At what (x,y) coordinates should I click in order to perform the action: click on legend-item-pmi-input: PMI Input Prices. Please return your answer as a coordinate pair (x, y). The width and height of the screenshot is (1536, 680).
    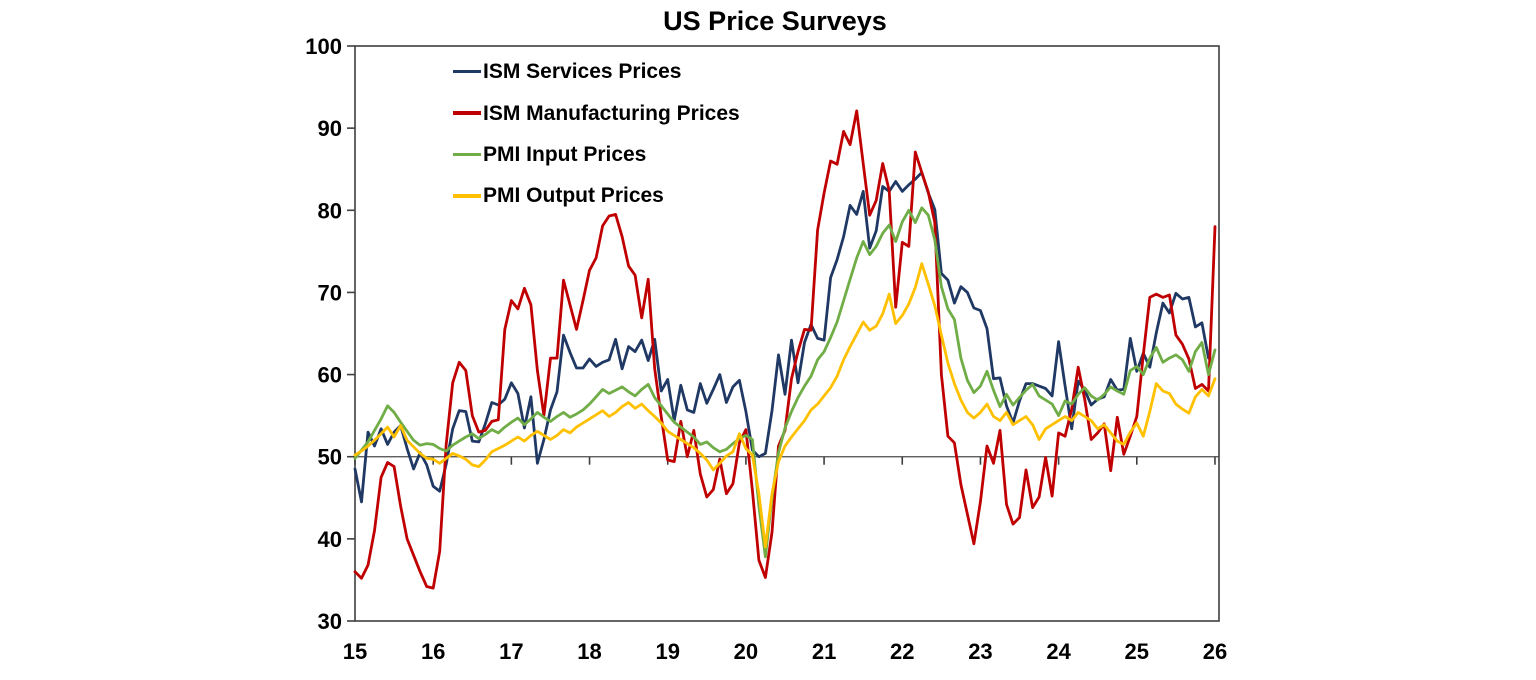
    Looking at the image, I should click on (596, 154).